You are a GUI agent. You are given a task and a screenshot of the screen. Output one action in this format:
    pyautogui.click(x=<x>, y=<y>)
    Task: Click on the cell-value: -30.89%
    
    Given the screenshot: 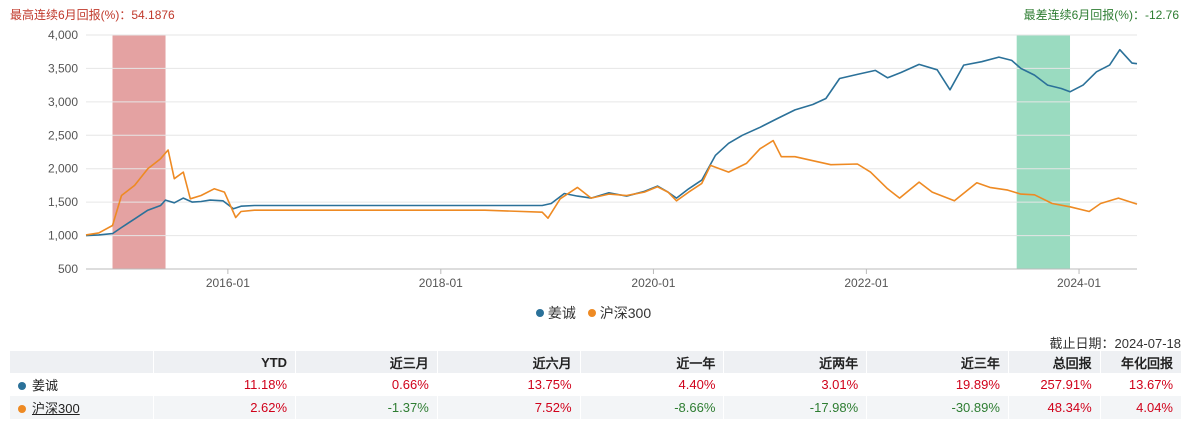 What is the action you would take?
    pyautogui.click(x=937, y=407)
    